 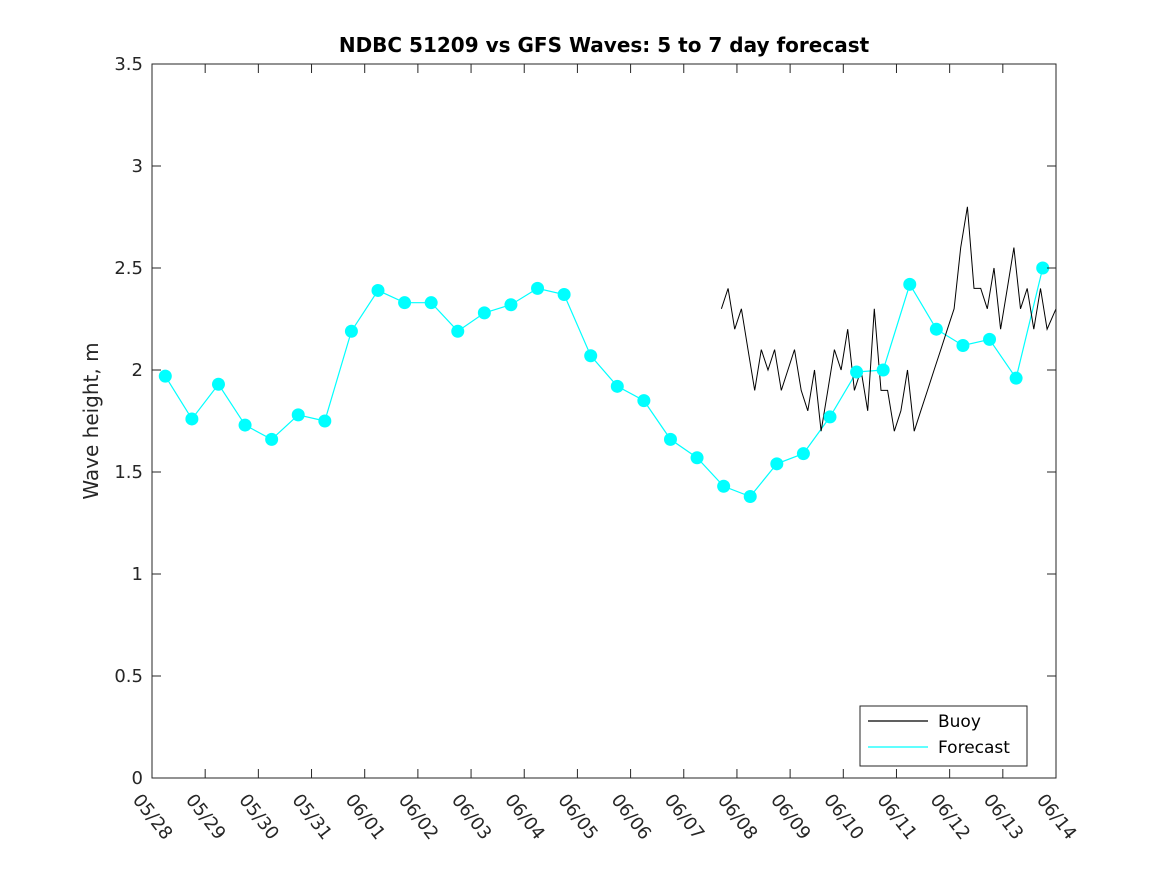 What do you see at coordinates (137, 574) in the screenshot?
I see `y-tick-label-2: 1` at bounding box center [137, 574].